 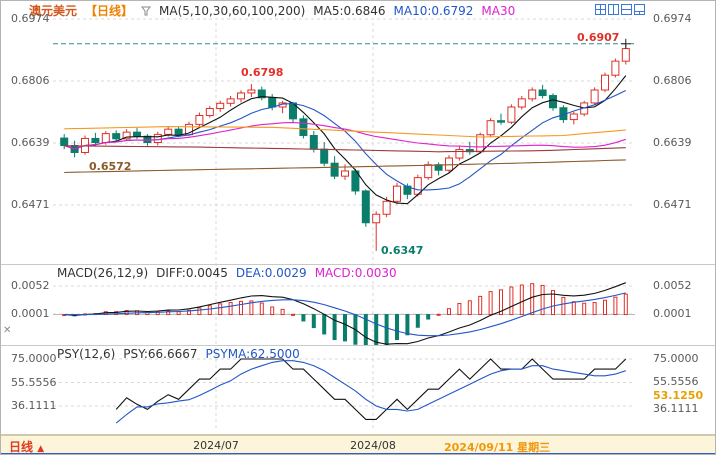 What do you see at coordinates (53, 11) in the screenshot?
I see `symbol-name: 澳元美元` at bounding box center [53, 11].